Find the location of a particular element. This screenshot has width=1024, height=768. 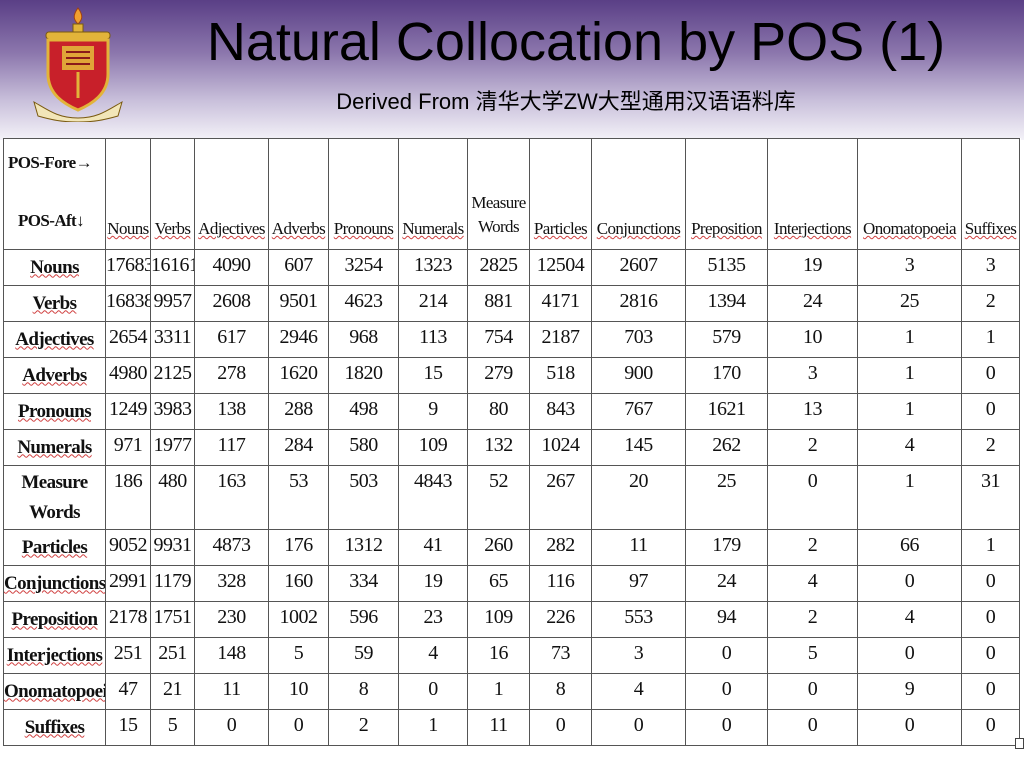

table-cell: 97 is located at coordinates (638, 583).